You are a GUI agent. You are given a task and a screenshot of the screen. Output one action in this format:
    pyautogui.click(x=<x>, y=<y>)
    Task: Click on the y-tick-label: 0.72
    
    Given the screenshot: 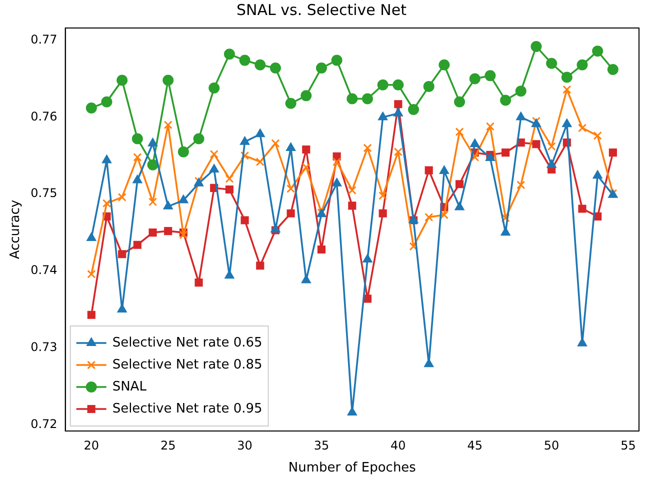 What is the action you would take?
    pyautogui.click(x=44, y=423)
    